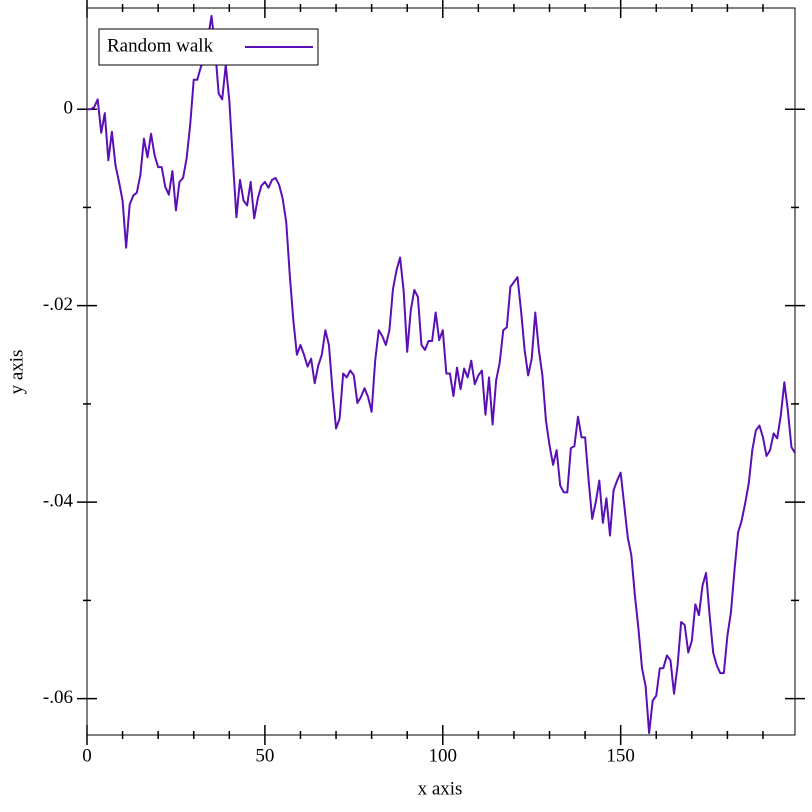 This screenshot has width=812, height=812. I want to click on y-tick-label: -.06, so click(58, 697).